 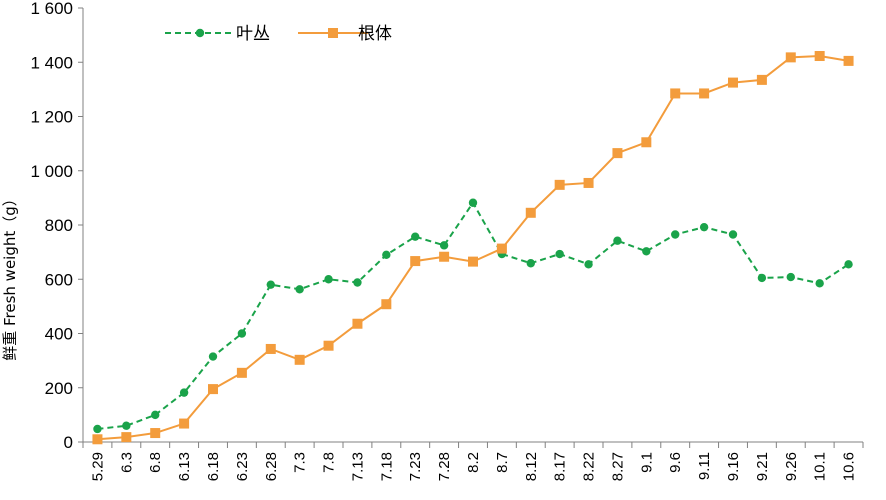 I want to click on y-axis-label: 鲜重 Fresh weight（g）, so click(x=10, y=276).